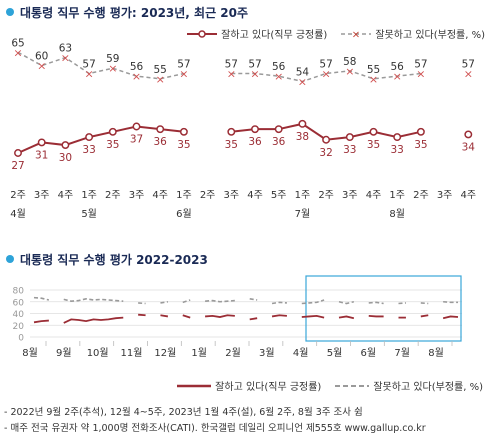  What do you see at coordinates (268, 387) in the screenshot?
I see `legend2-approve-label: 잘하고 있다(직무 긍정률)` at bounding box center [268, 387].